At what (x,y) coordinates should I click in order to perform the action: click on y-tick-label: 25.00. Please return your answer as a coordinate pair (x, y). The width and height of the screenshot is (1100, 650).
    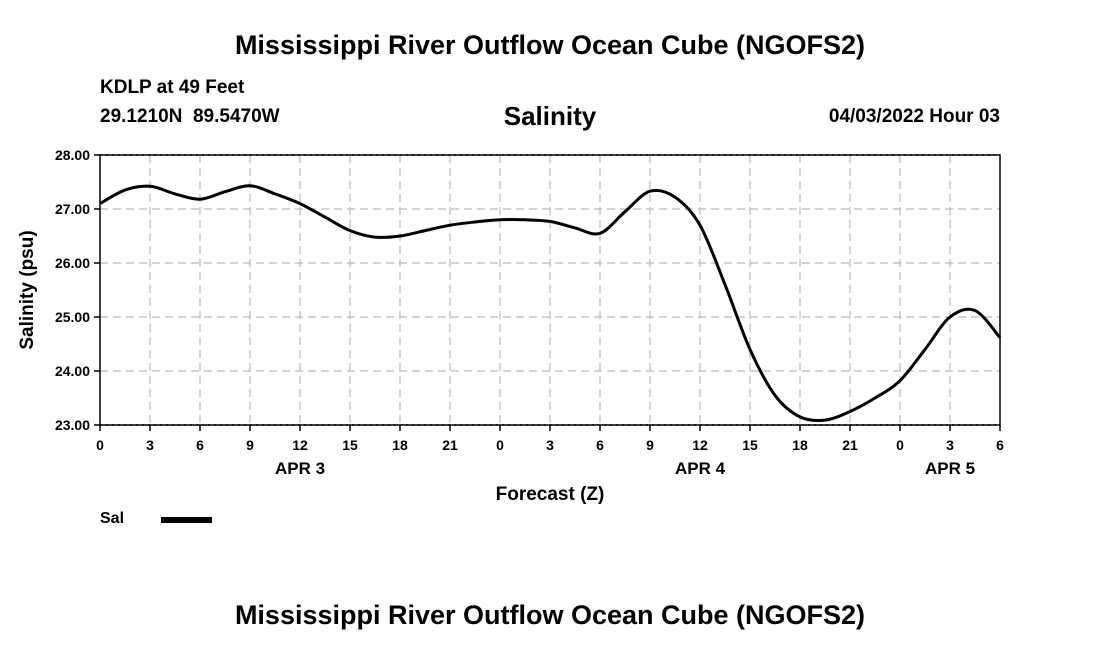
    Looking at the image, I should click on (72, 317).